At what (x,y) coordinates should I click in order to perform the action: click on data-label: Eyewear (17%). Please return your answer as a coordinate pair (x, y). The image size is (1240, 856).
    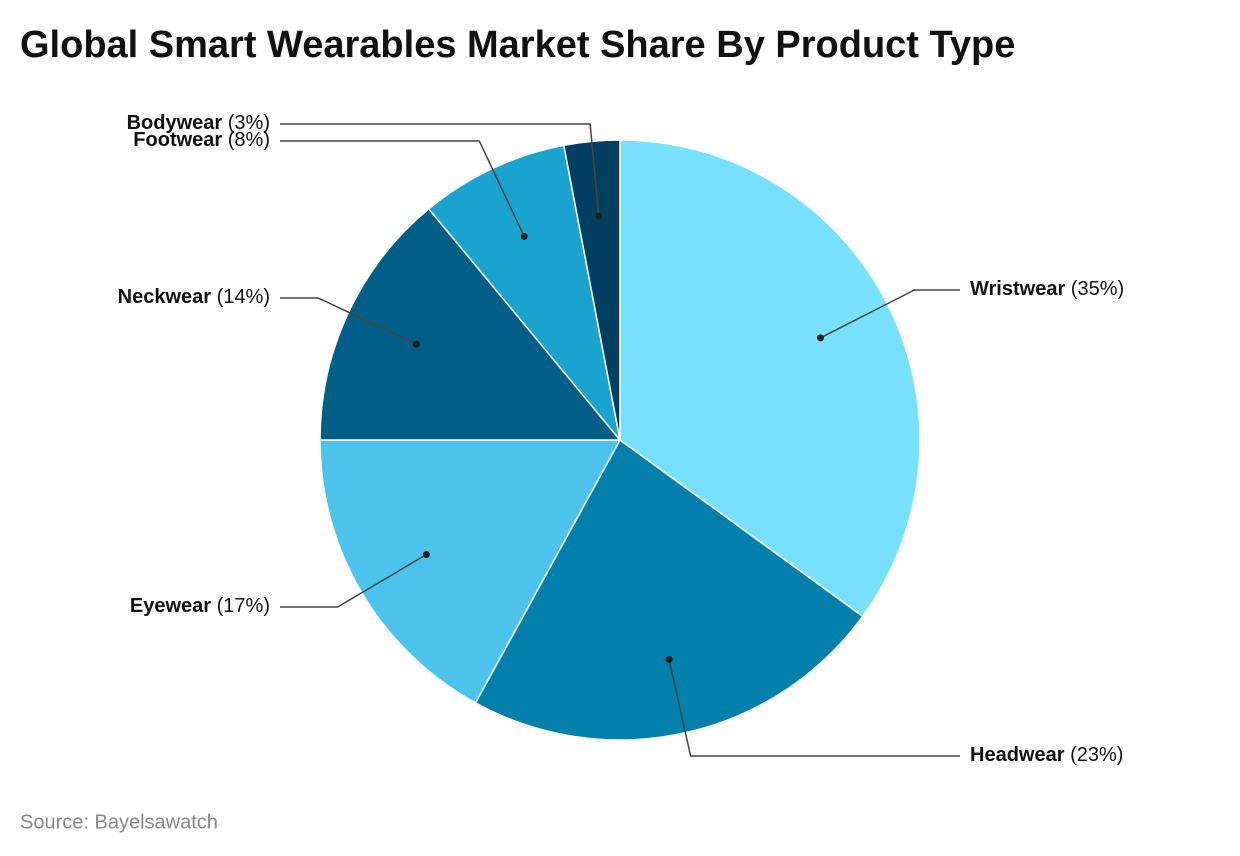
    Looking at the image, I should click on (200, 606).